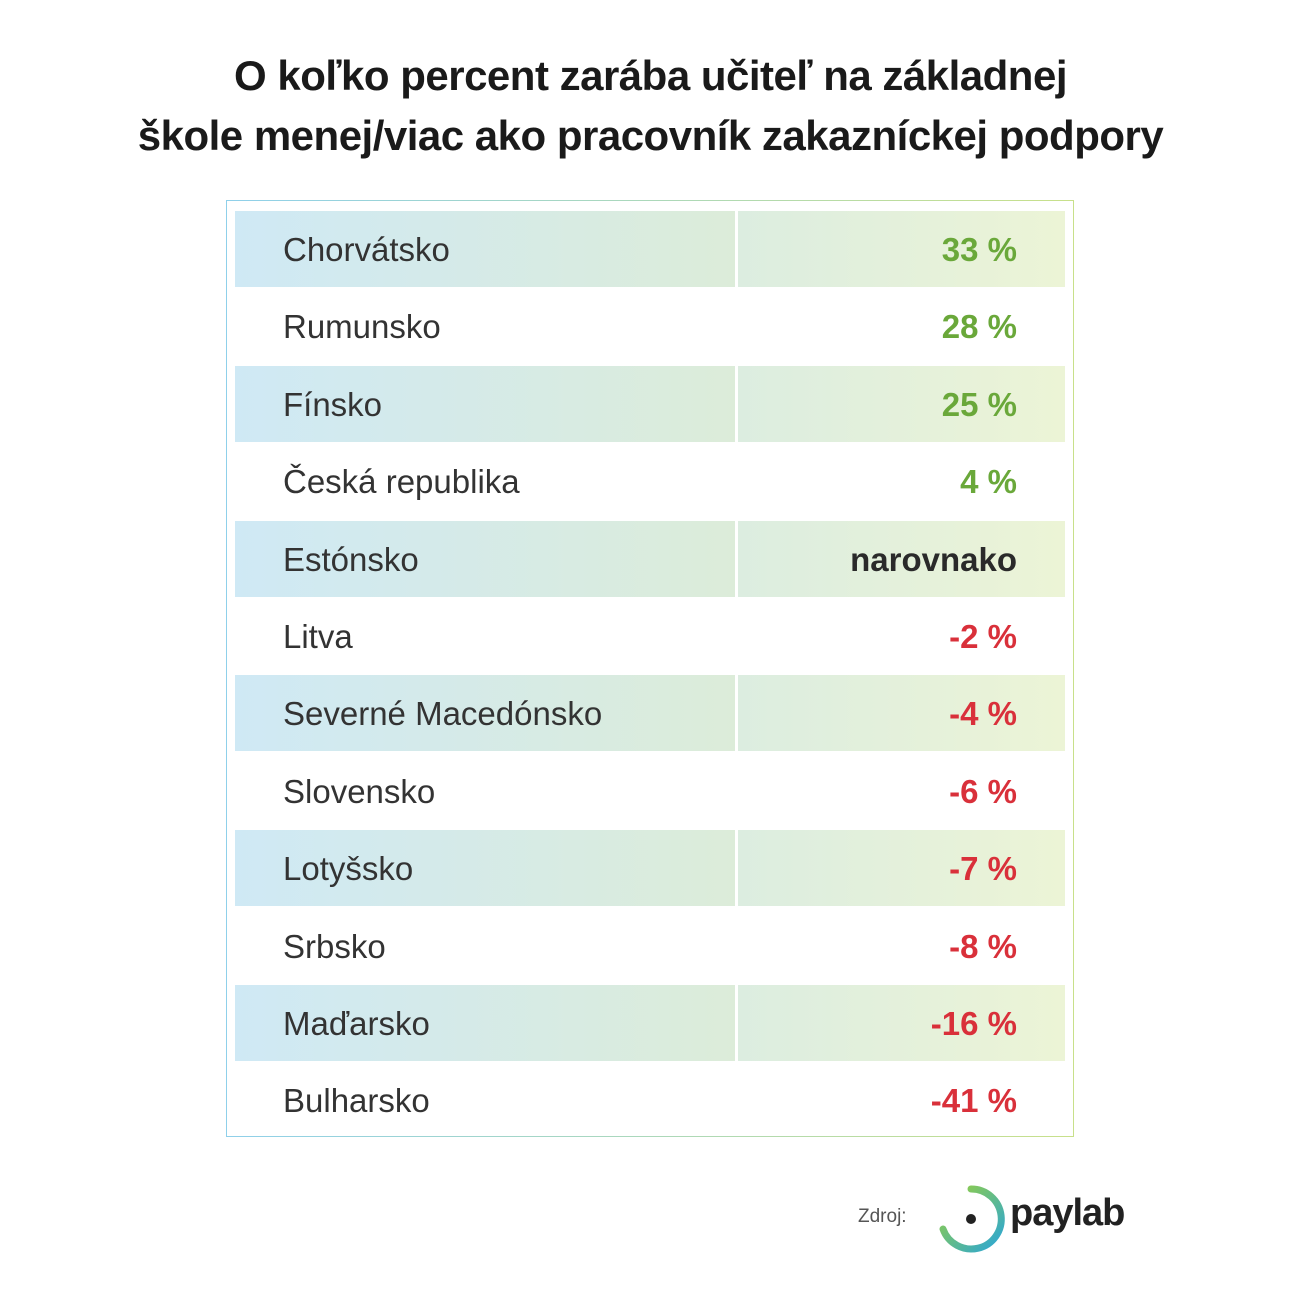  What do you see at coordinates (979, 327) in the screenshot?
I see `value-cell: 28 %` at bounding box center [979, 327].